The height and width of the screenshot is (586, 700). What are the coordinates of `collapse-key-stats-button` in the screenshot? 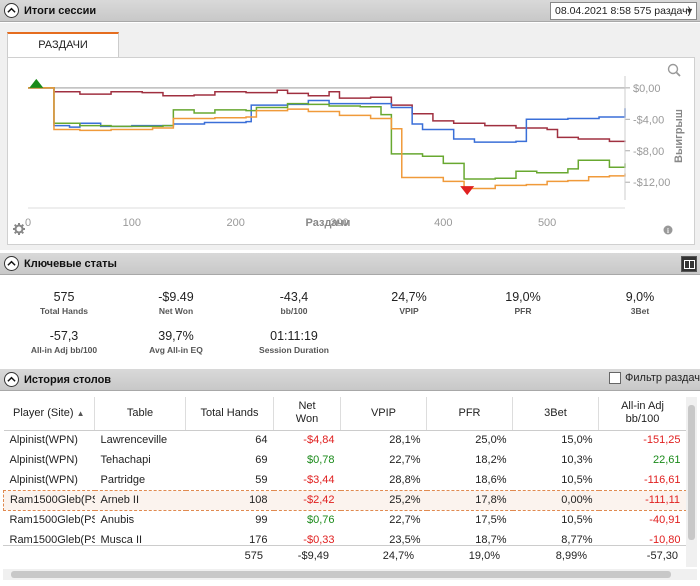 It's located at (11, 263).